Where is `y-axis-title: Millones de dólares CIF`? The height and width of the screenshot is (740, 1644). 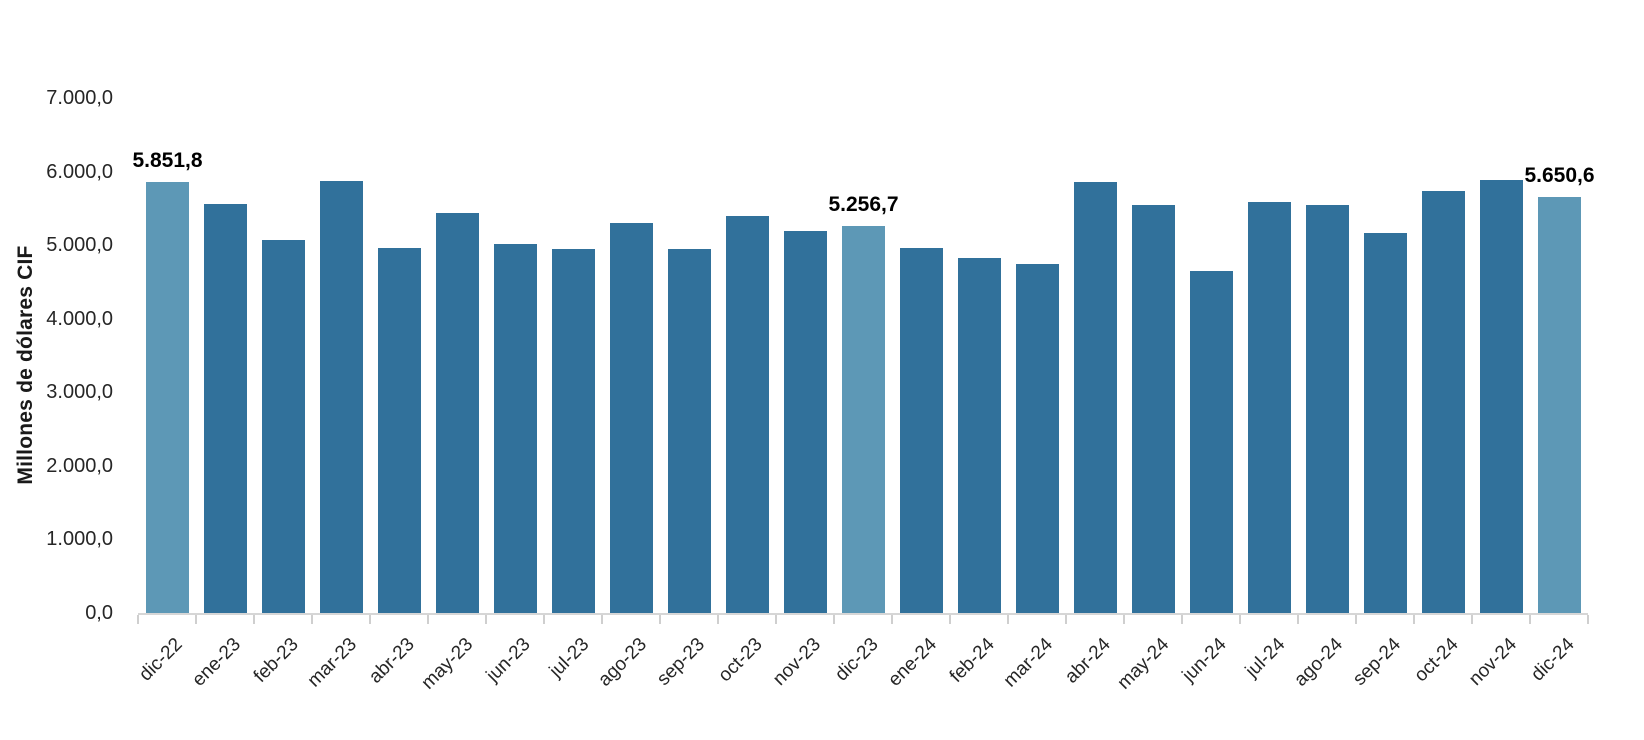 y-axis-title: Millones de dólares CIF is located at coordinates (25, 365).